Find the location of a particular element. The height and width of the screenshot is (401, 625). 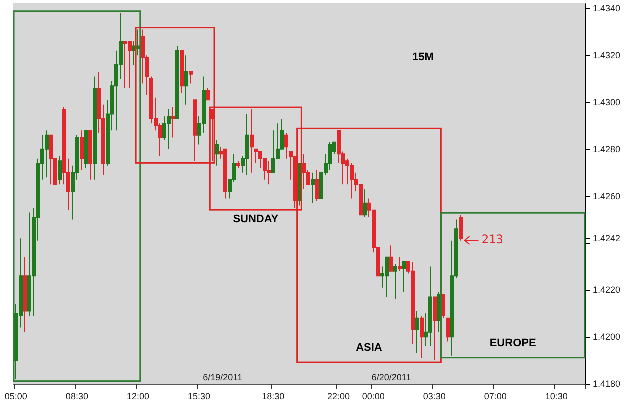

annotation: 15M is located at coordinates (423, 58).